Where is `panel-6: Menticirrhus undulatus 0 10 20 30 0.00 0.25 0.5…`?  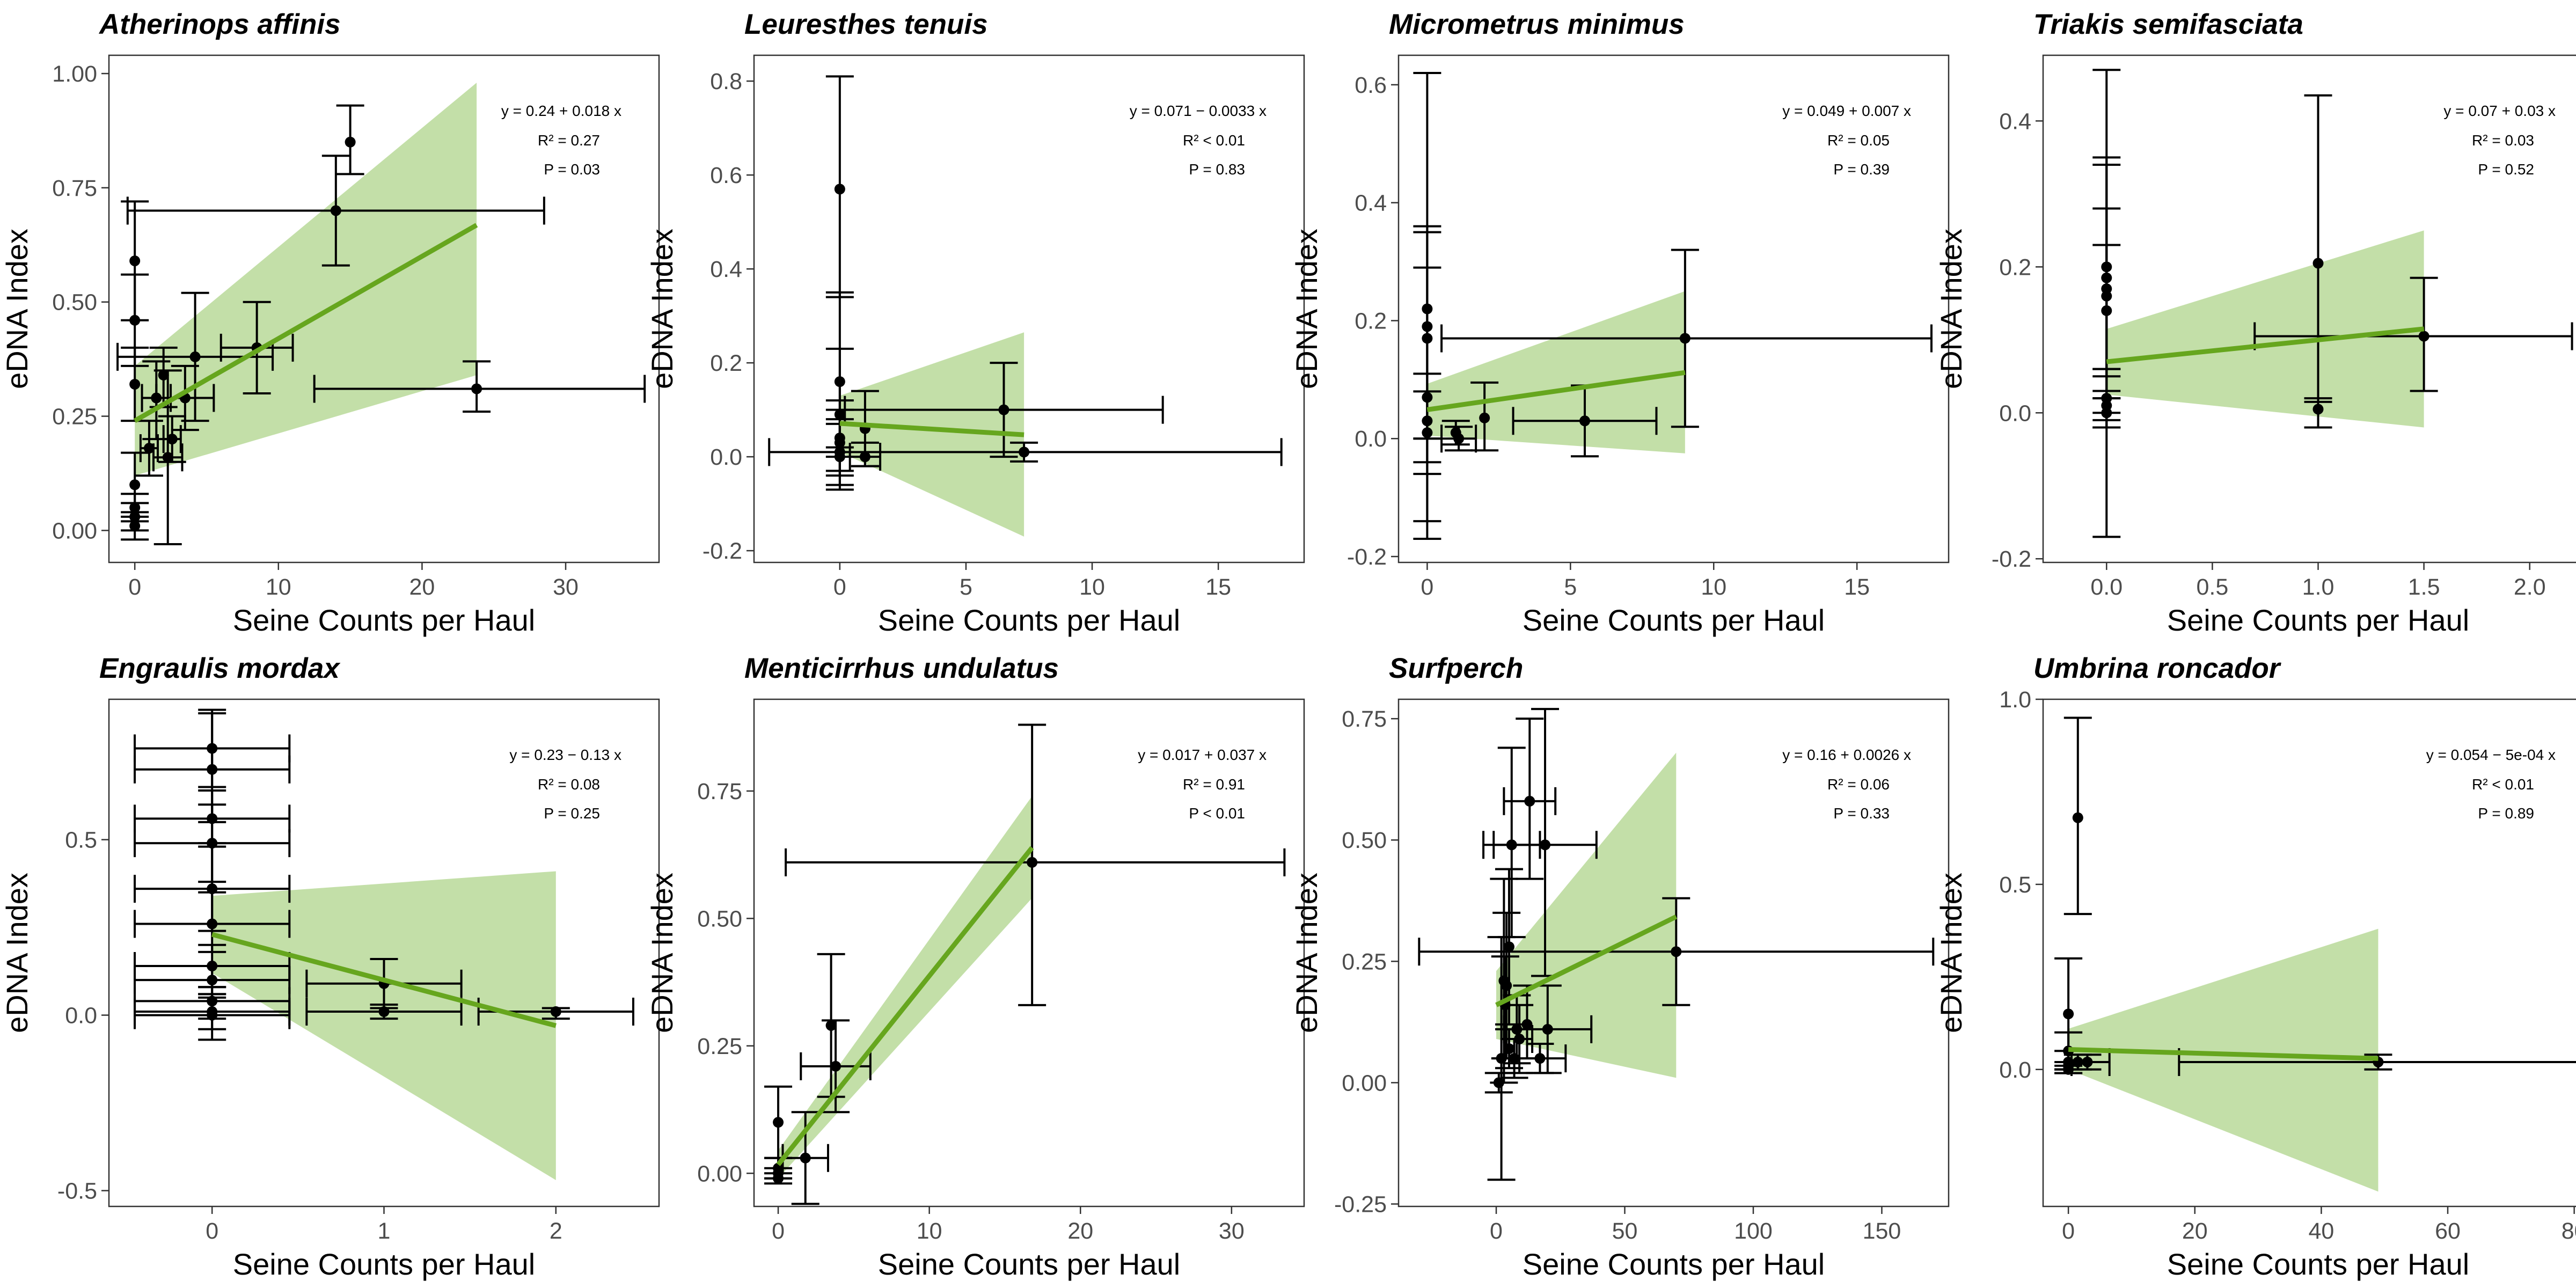 panel-6: Menticirrhus undulatus 0 10 20 30 0.00 0.25 0.5… is located at coordinates (975, 967).